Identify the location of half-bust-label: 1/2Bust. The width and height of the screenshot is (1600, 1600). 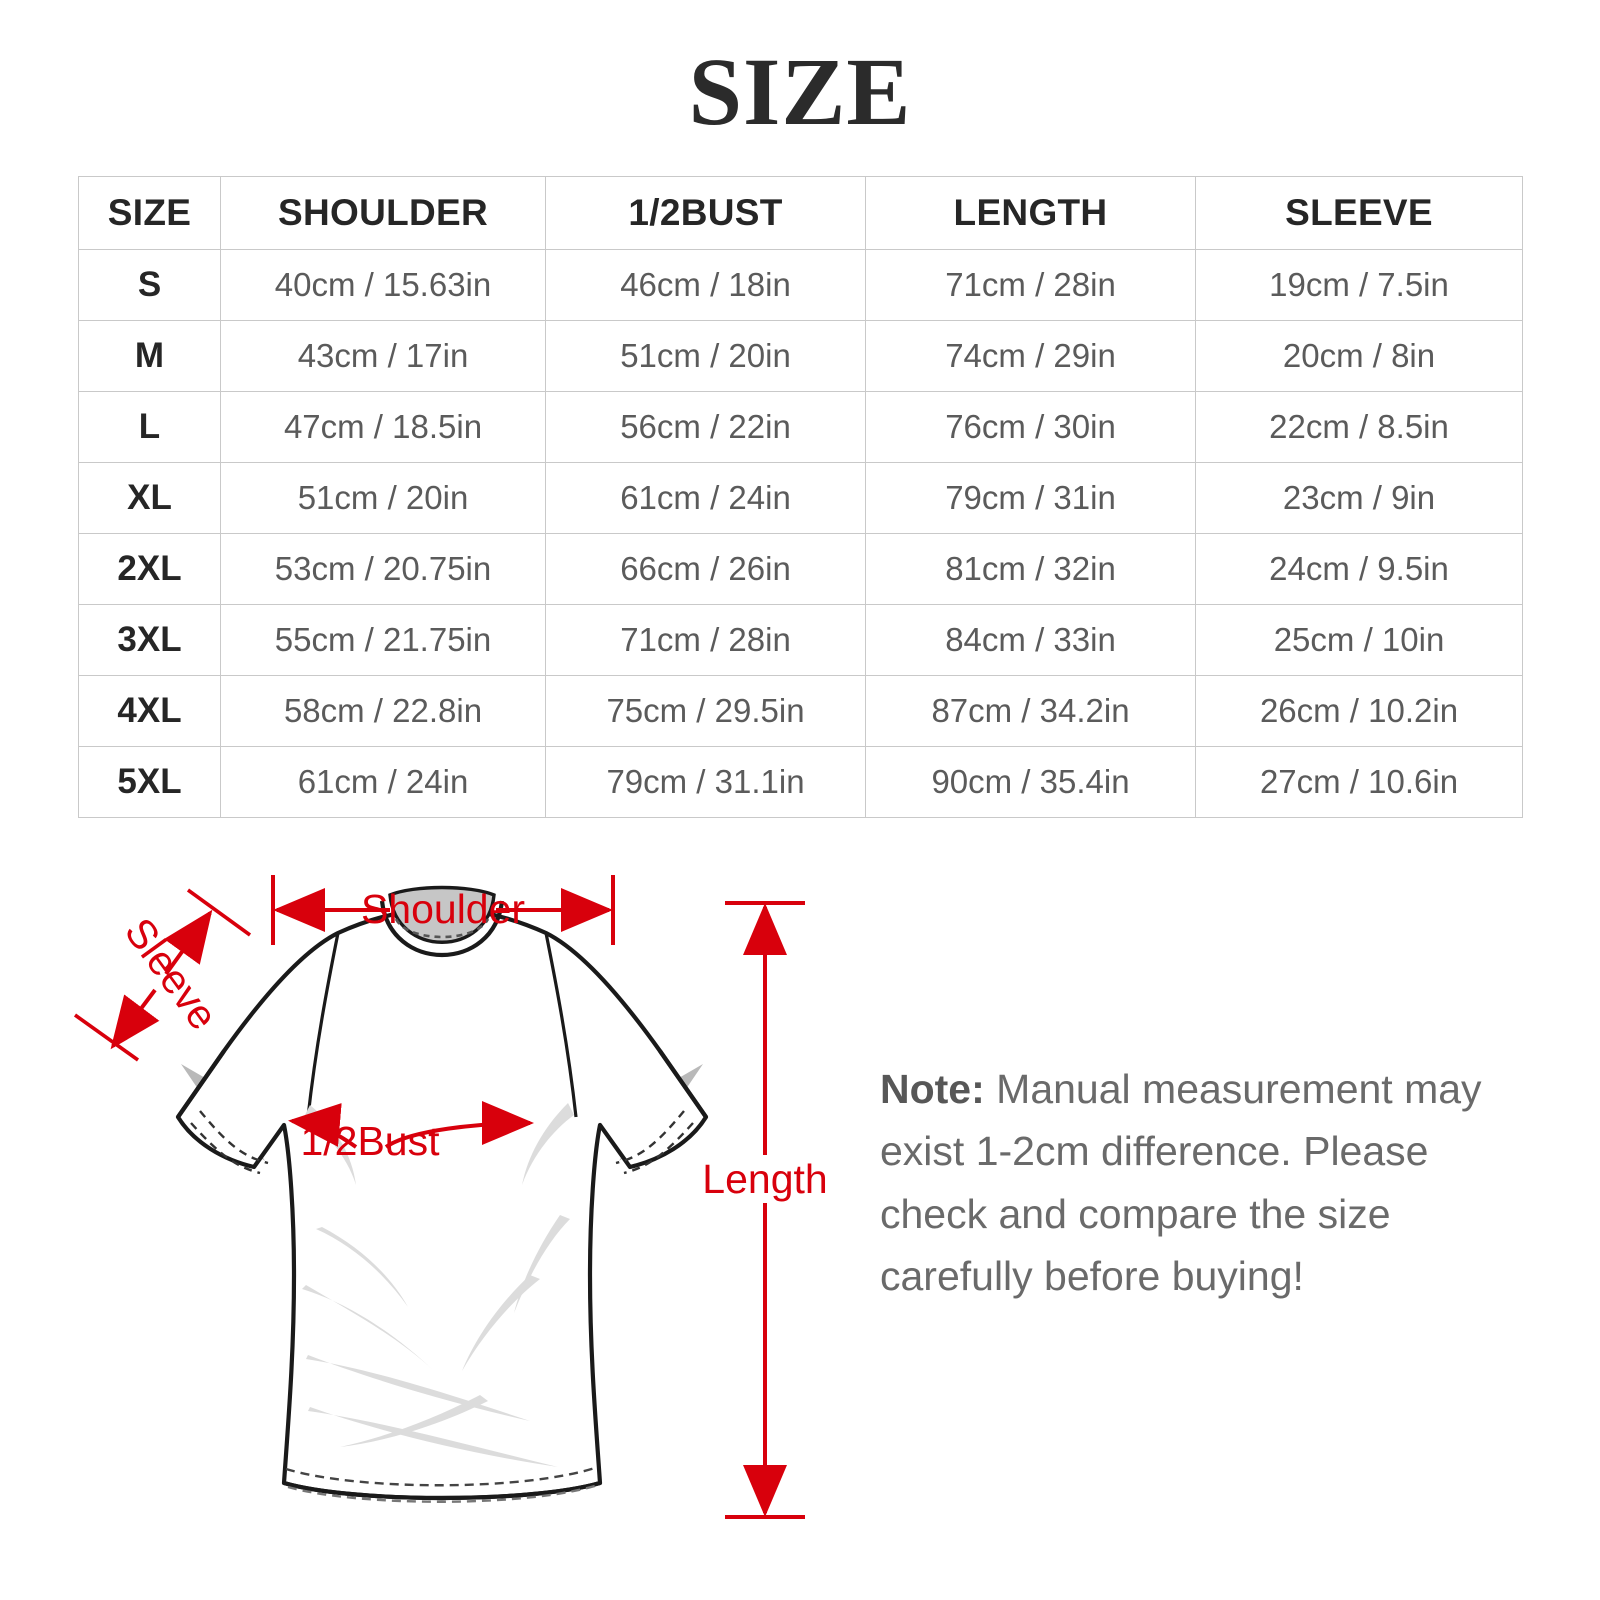
(370, 1141).